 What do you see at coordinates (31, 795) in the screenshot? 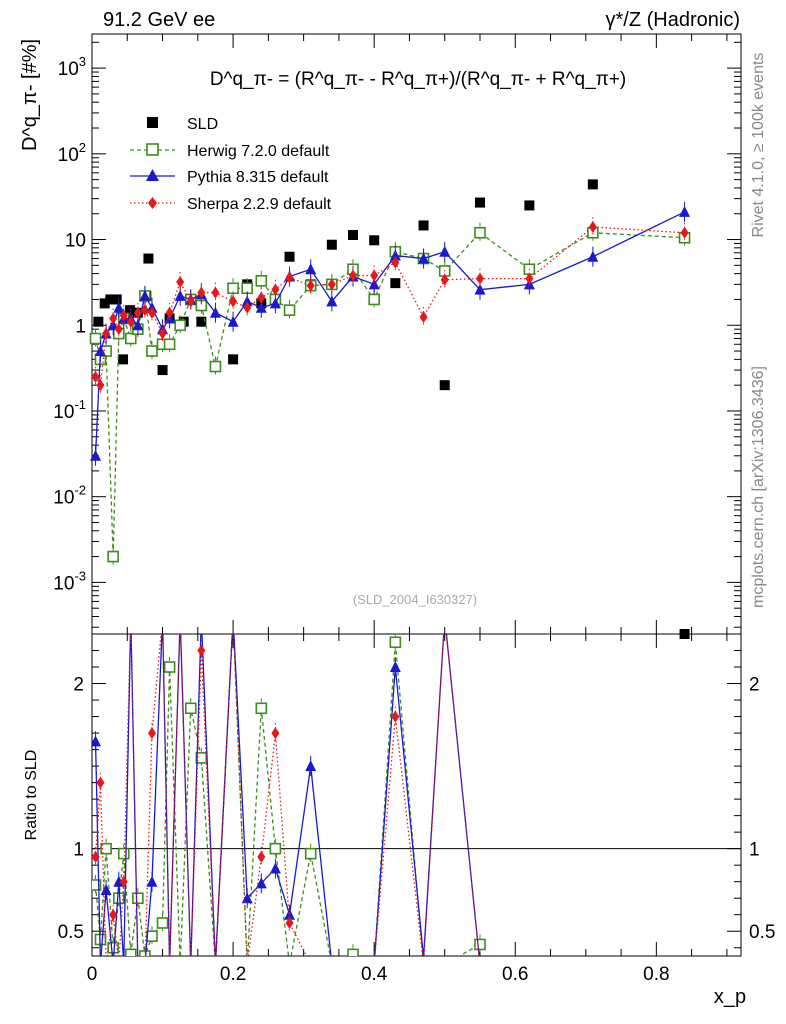
I see `ratio-y-axis-label: Ratio to SLD` at bounding box center [31, 795].